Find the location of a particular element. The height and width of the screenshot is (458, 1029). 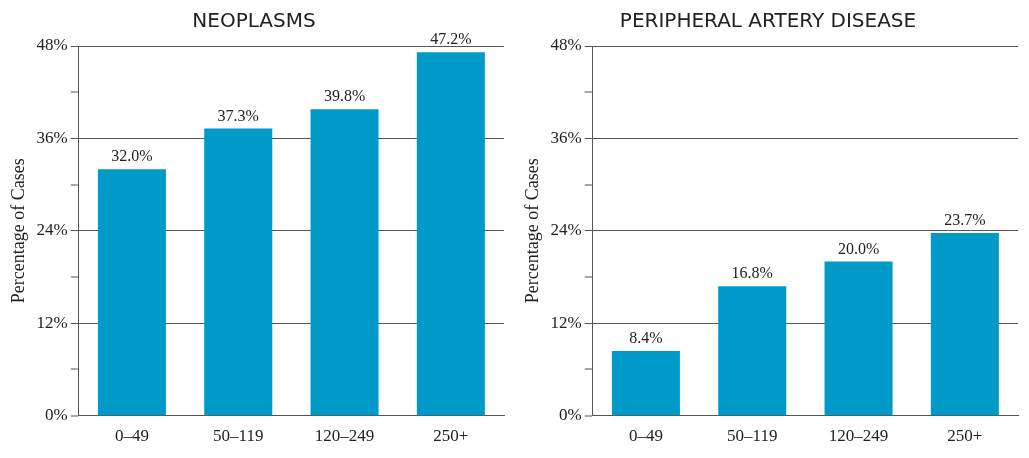

data-label: 23.7% is located at coordinates (965, 220).